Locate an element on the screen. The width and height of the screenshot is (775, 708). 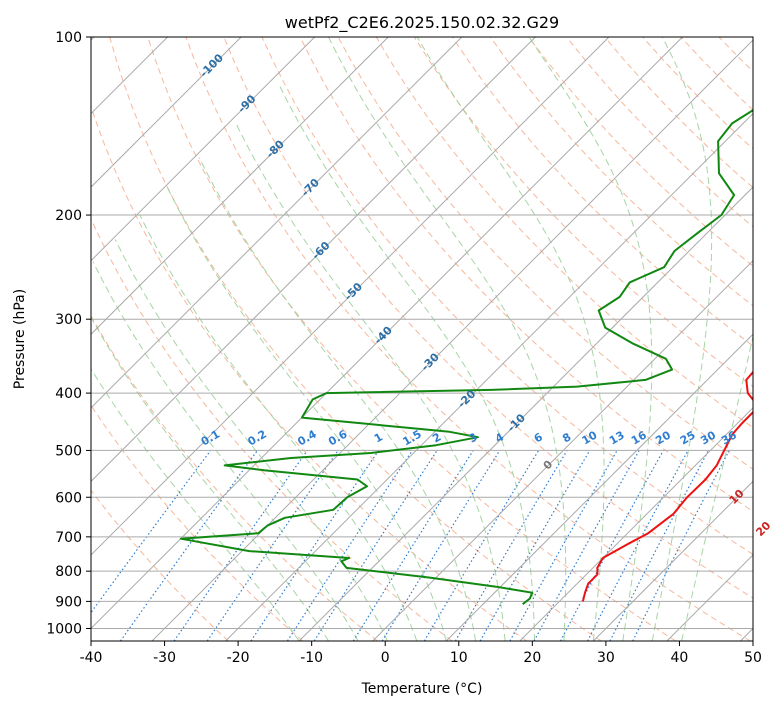
y-tick-label: 700 is located at coordinates (68, 538).